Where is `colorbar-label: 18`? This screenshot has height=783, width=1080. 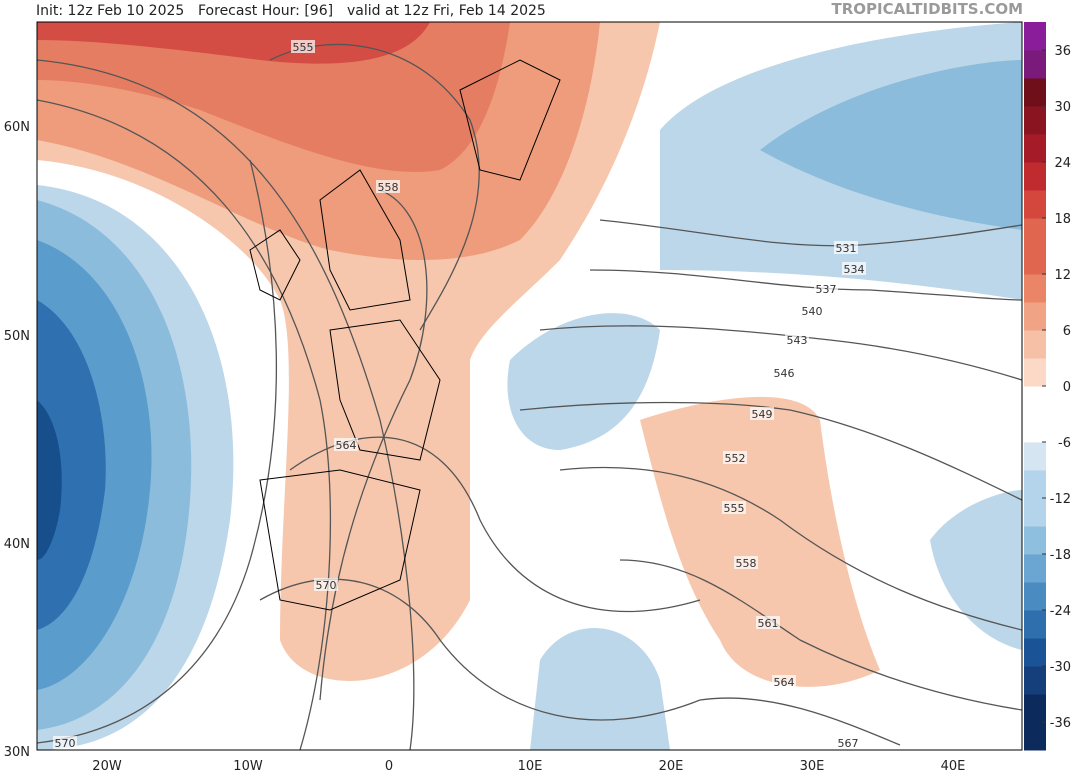
colorbar-label: 18 is located at coordinates (1062, 219).